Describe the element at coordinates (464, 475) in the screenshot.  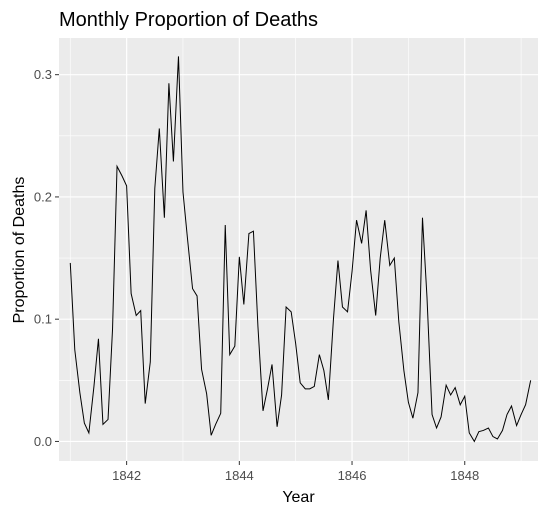
I see `x-tick-label: 1848` at that location.